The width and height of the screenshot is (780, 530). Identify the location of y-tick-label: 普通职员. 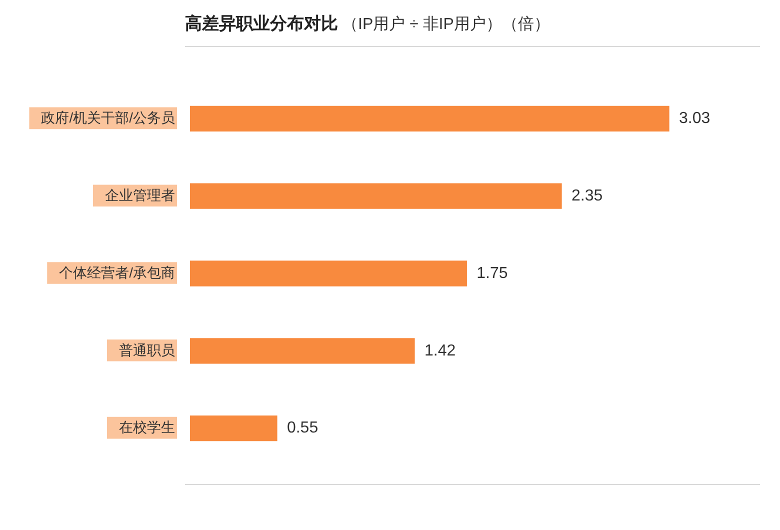
(147, 350).